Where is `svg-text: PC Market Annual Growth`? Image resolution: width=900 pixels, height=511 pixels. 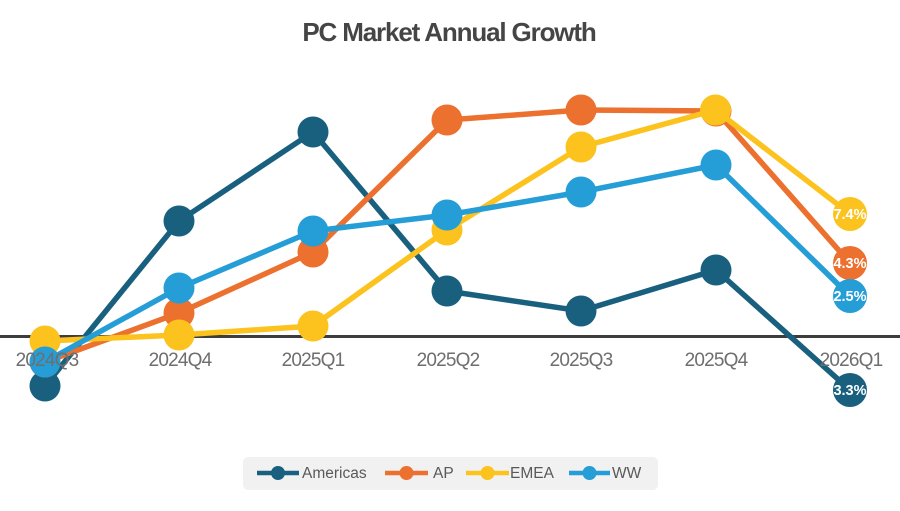 svg-text: PC Market Annual Growth is located at coordinates (449, 32).